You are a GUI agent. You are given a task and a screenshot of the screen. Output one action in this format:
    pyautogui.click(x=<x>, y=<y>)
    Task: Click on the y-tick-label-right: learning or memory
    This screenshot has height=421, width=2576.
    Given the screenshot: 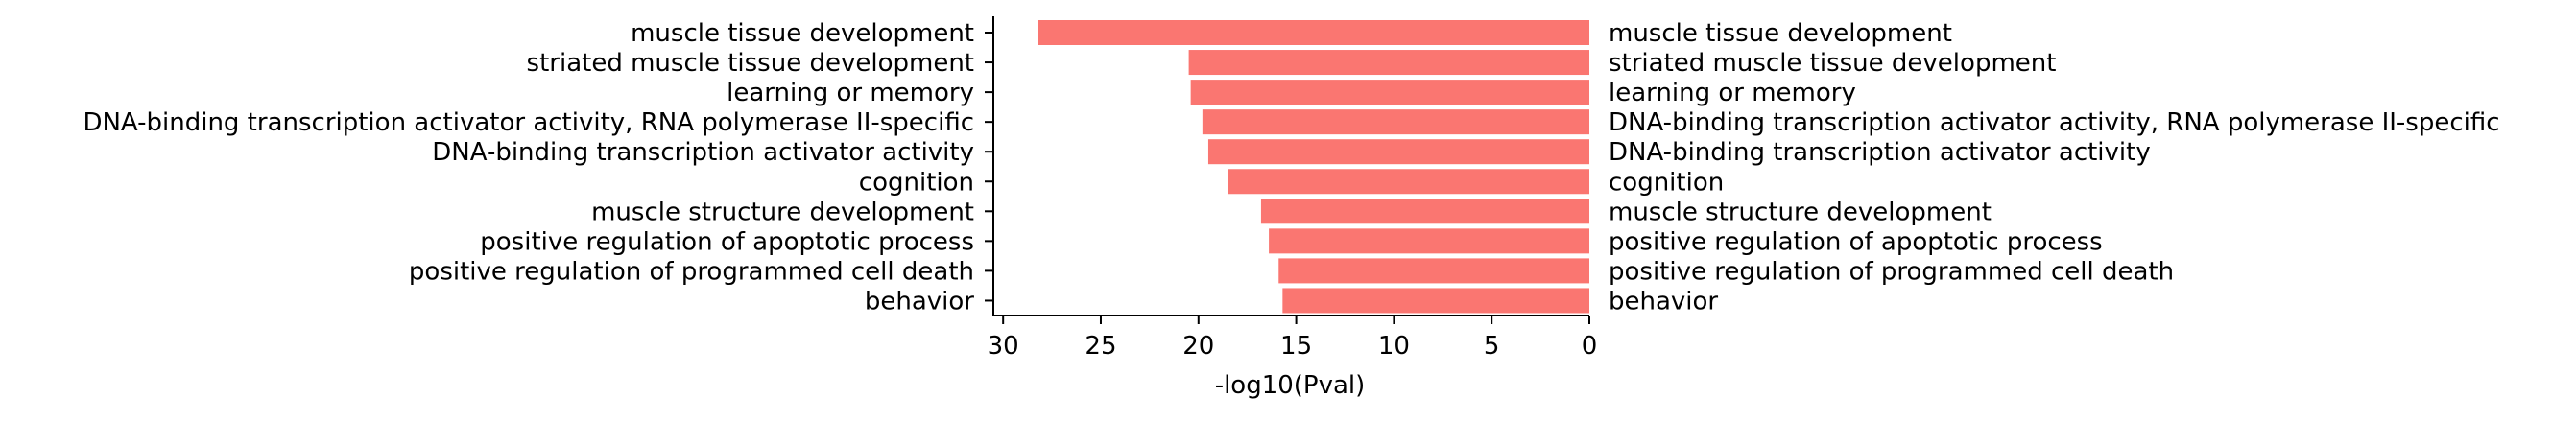 What is the action you would take?
    pyautogui.click(x=1732, y=93)
    